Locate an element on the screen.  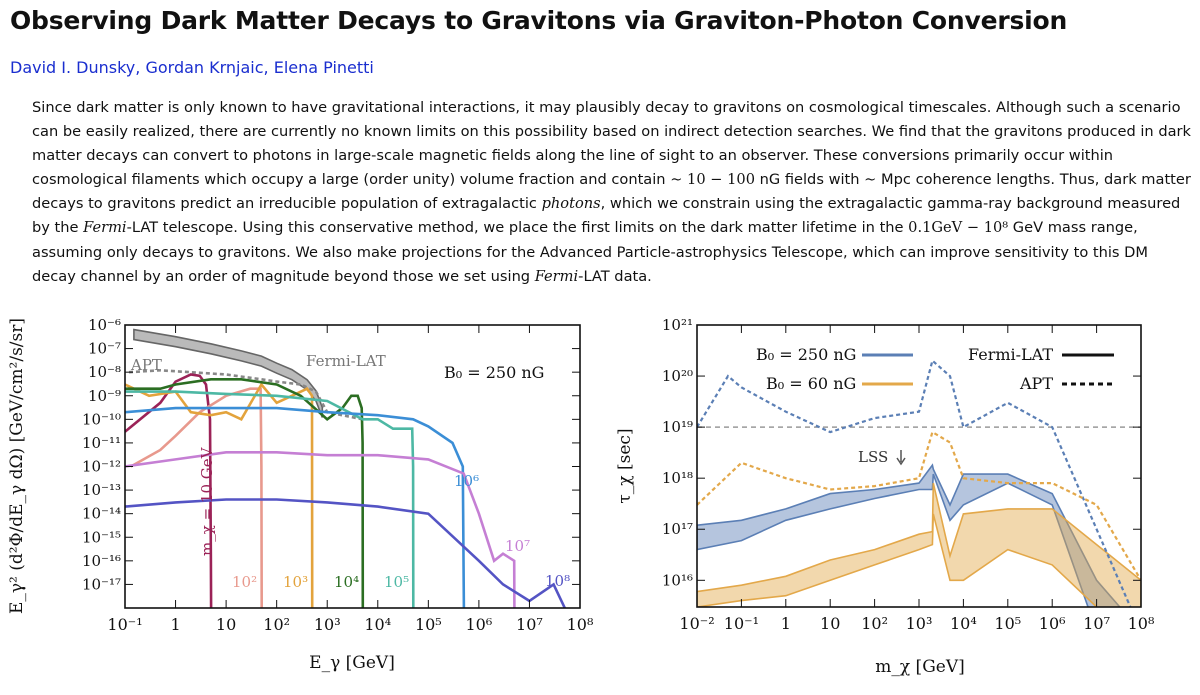
legend-b0-250-label: B₀ = 250 nG is located at coordinates (806, 354).